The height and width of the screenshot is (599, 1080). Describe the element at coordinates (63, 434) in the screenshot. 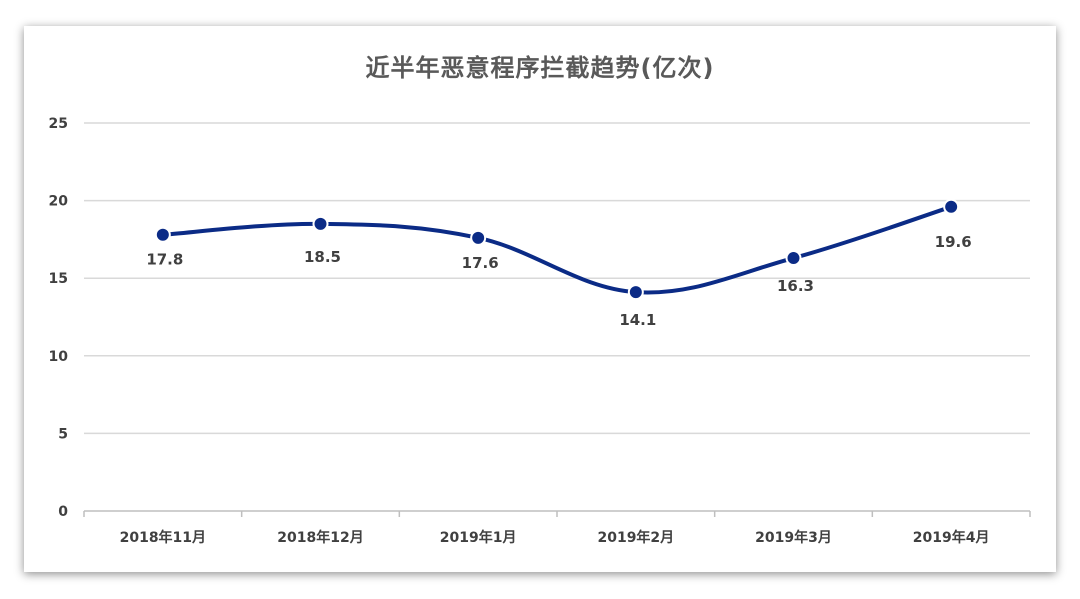

I see `y-tick-label: 5` at that location.